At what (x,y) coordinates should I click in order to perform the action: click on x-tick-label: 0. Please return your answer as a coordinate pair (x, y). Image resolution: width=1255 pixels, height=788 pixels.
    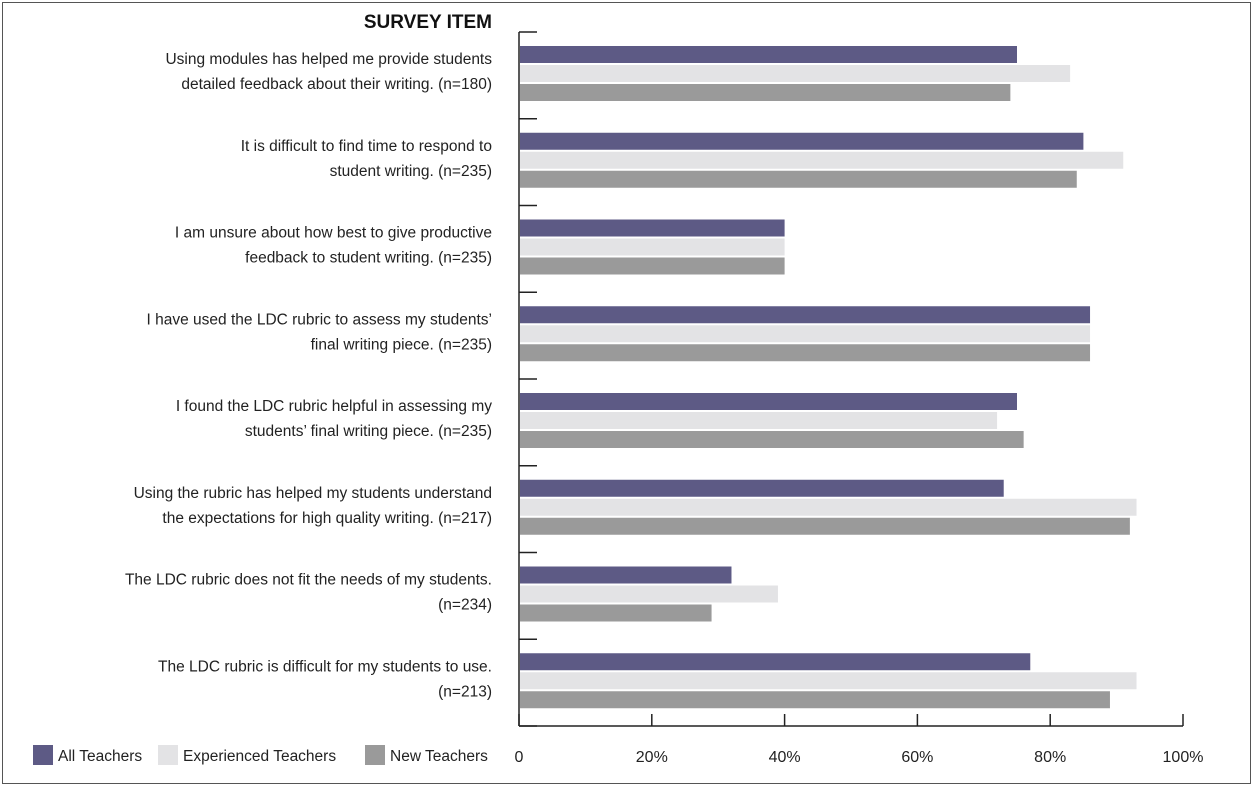
    Looking at the image, I should click on (519, 757).